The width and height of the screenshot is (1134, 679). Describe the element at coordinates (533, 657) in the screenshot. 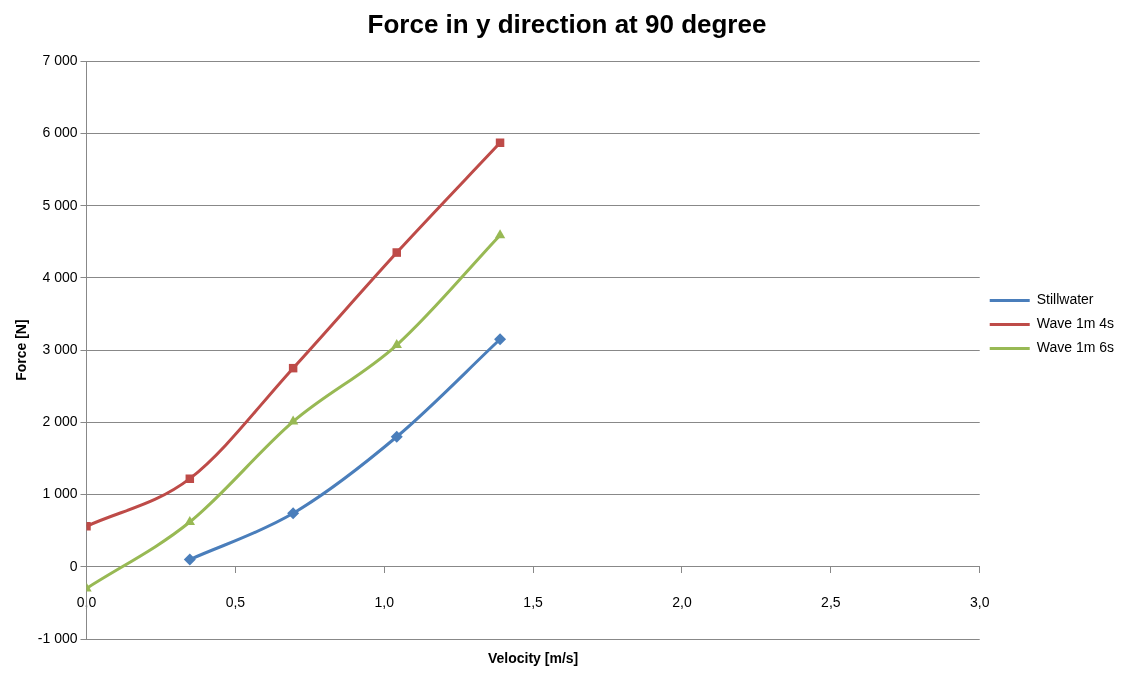

I see `x-axis-title: Velocity [m/s]` at that location.